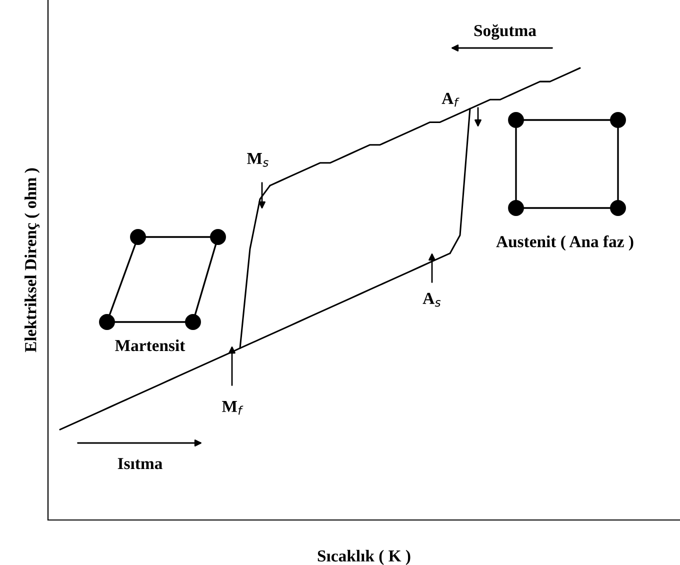 This screenshot has height=565, width=680. Describe the element at coordinates (257, 160) in the screenshot. I see `annotation: M$_{s}$` at that location.